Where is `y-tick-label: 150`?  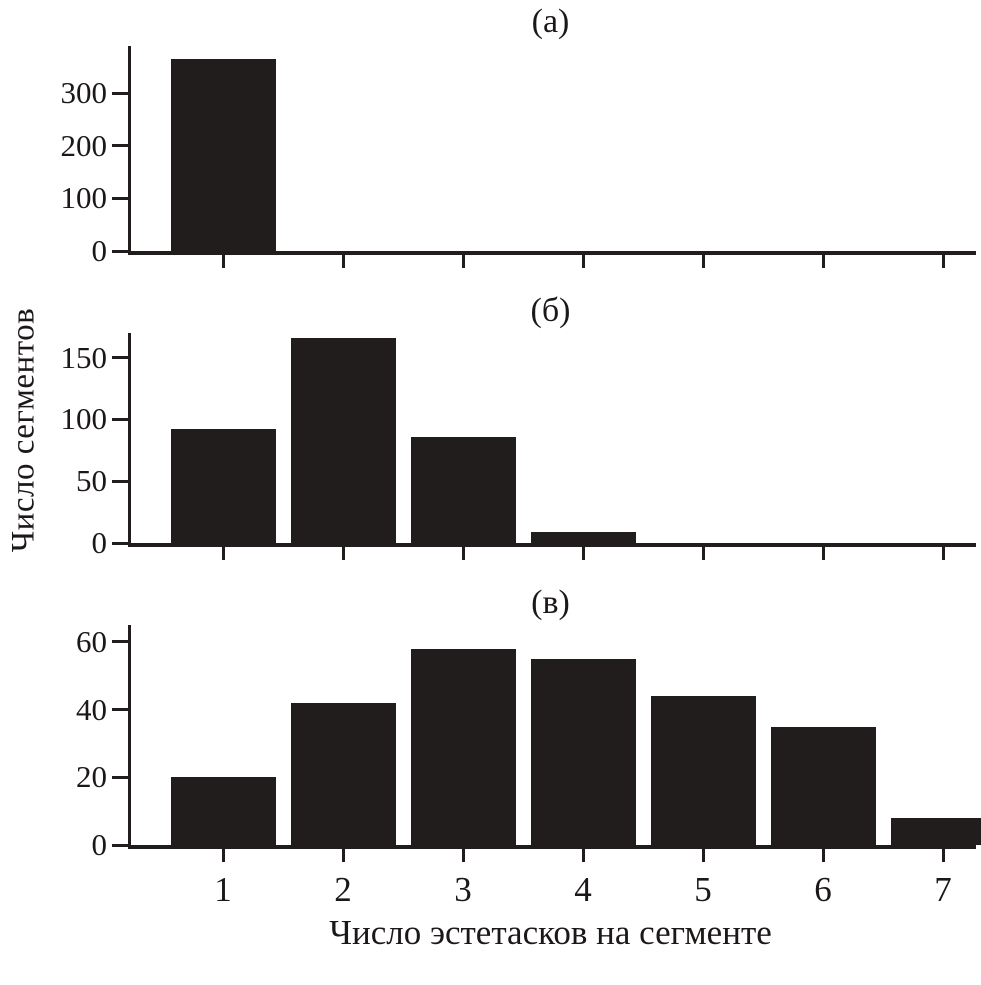 y-tick-label: 150 is located at coordinates (84, 357).